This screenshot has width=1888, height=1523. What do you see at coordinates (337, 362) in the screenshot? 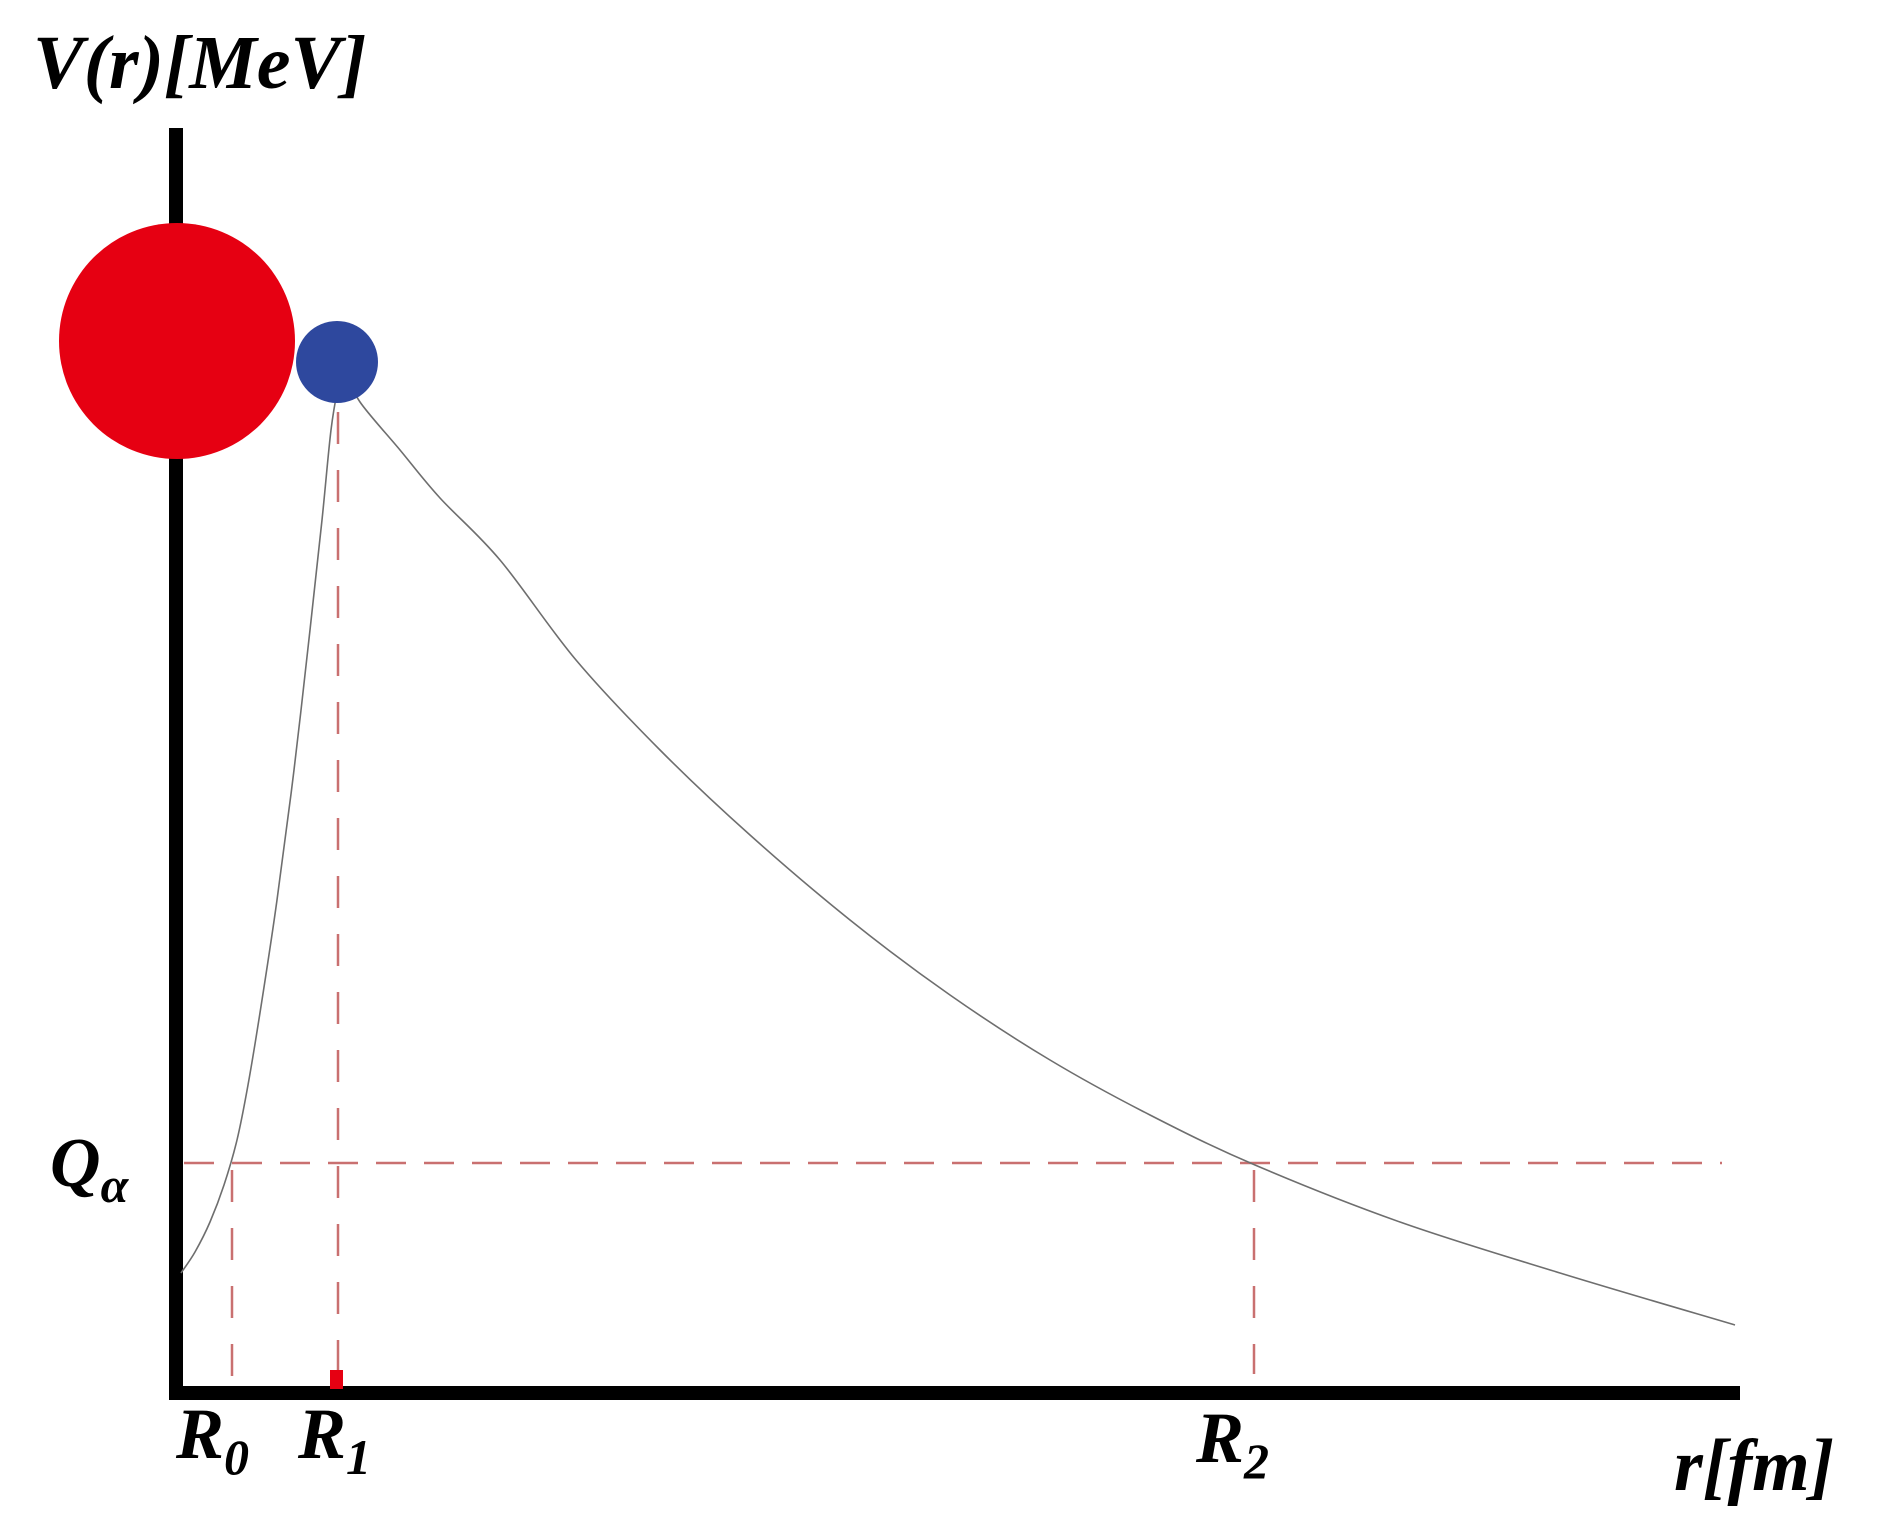
I see `alpha-particle-circle` at bounding box center [337, 362].